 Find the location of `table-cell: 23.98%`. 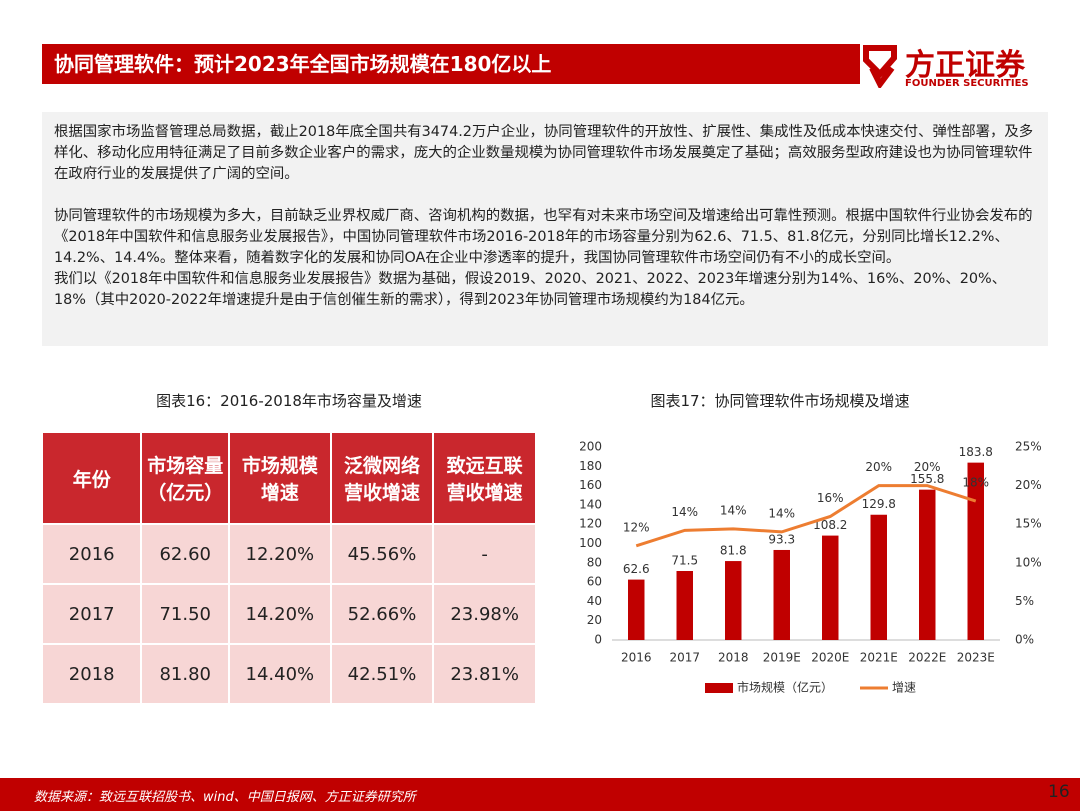

table-cell: 23.98% is located at coordinates (484, 614).